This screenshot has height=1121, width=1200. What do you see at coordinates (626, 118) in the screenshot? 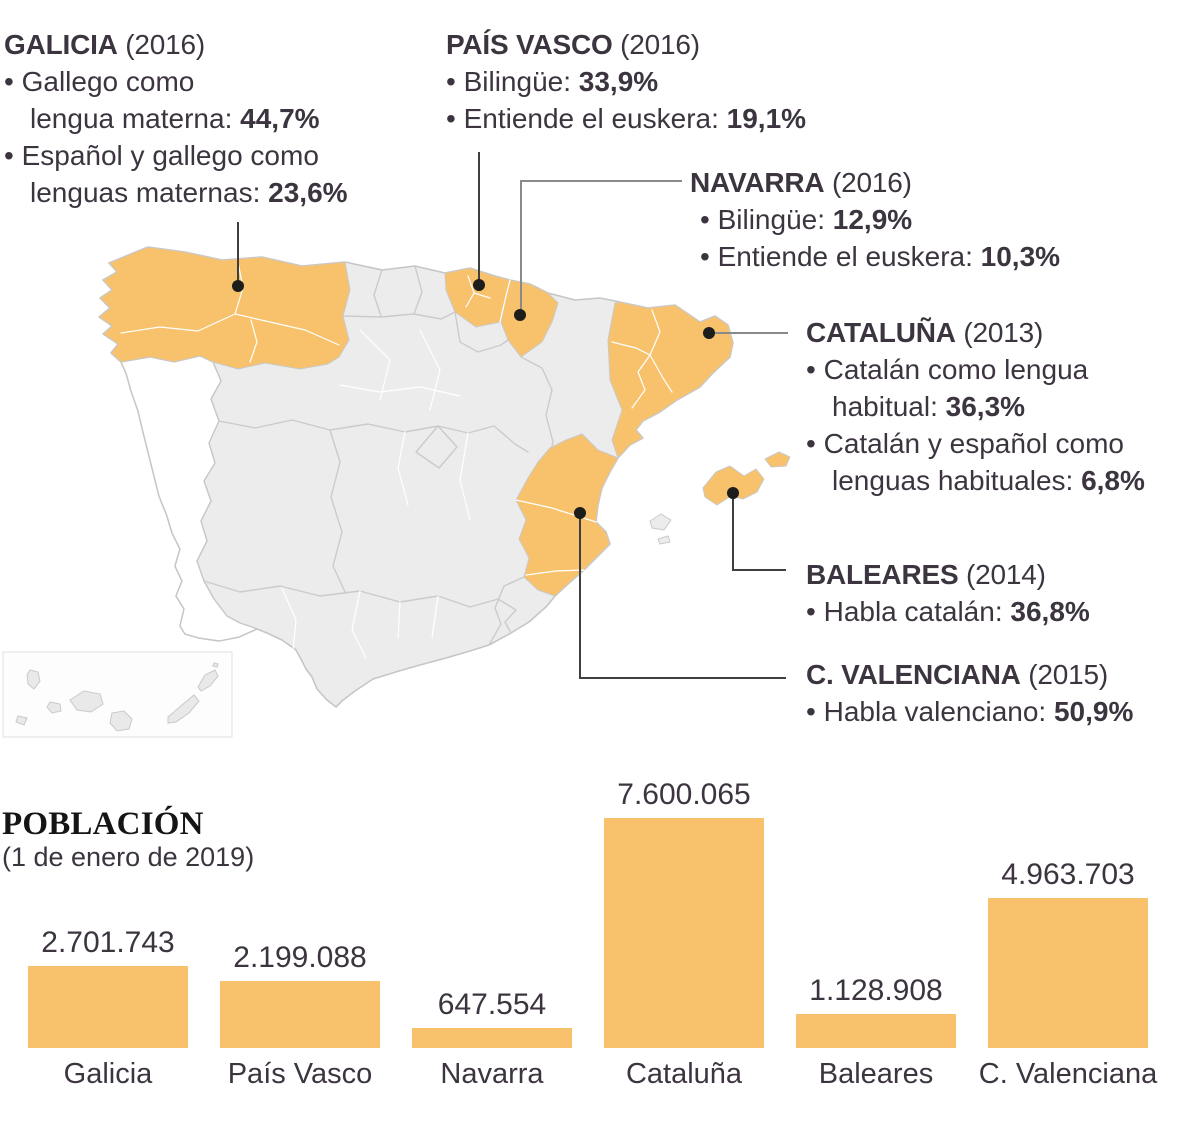
I see `stat-line: • Entiende el euskera: 19,1%` at bounding box center [626, 118].